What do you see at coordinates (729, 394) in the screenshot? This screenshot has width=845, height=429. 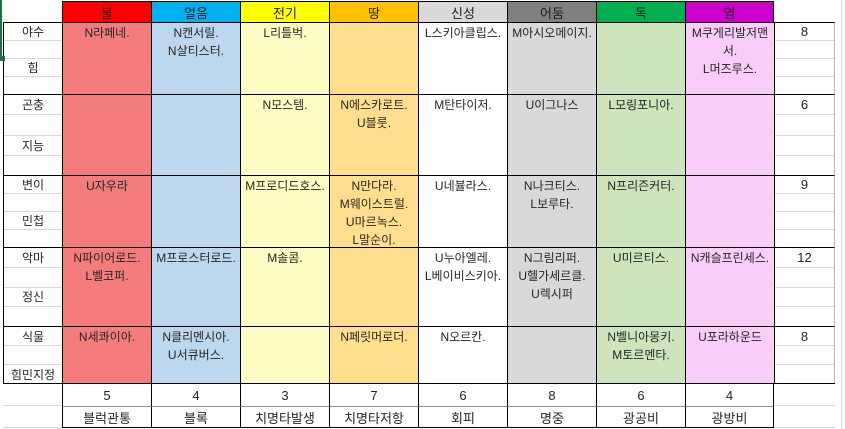 I see `stat-value-def-ratio: 4` at bounding box center [729, 394].